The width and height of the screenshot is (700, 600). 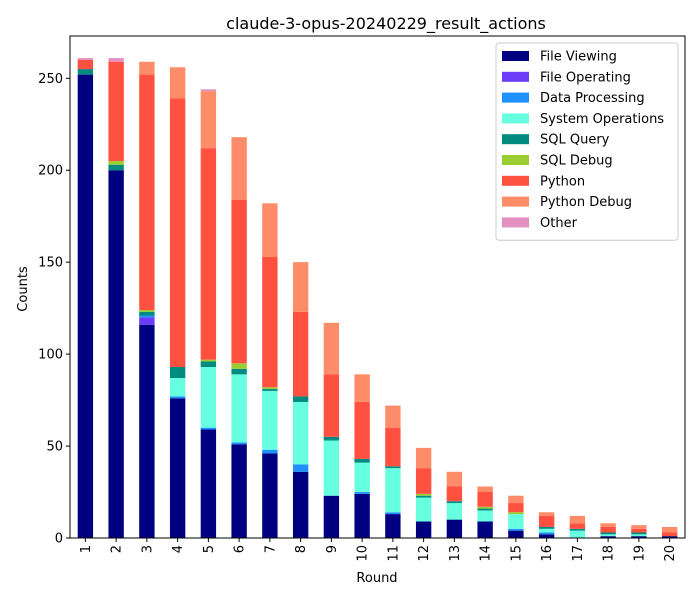 I want to click on legend-label: Data Processing, so click(x=592, y=98).